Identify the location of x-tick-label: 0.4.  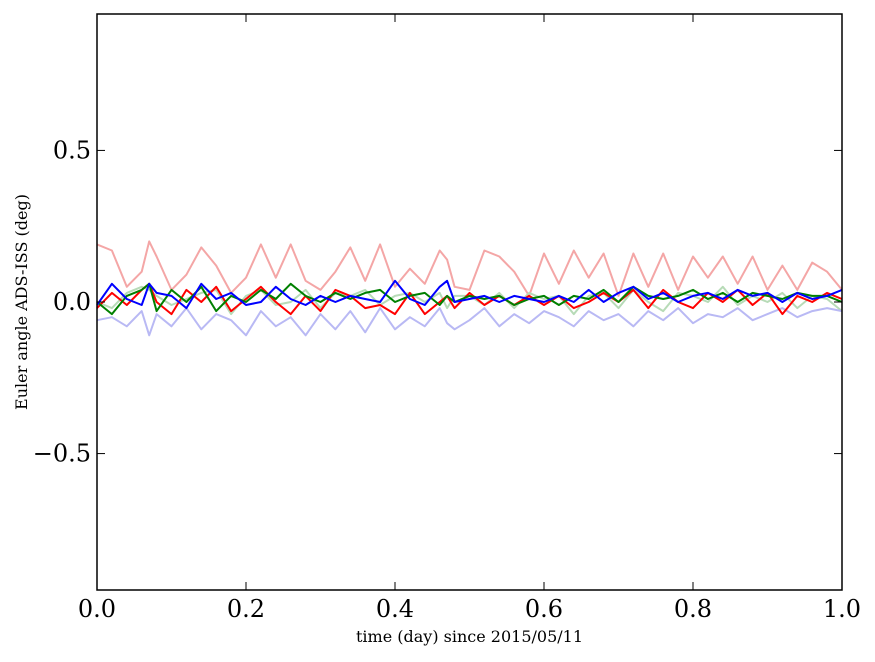
(395, 609).